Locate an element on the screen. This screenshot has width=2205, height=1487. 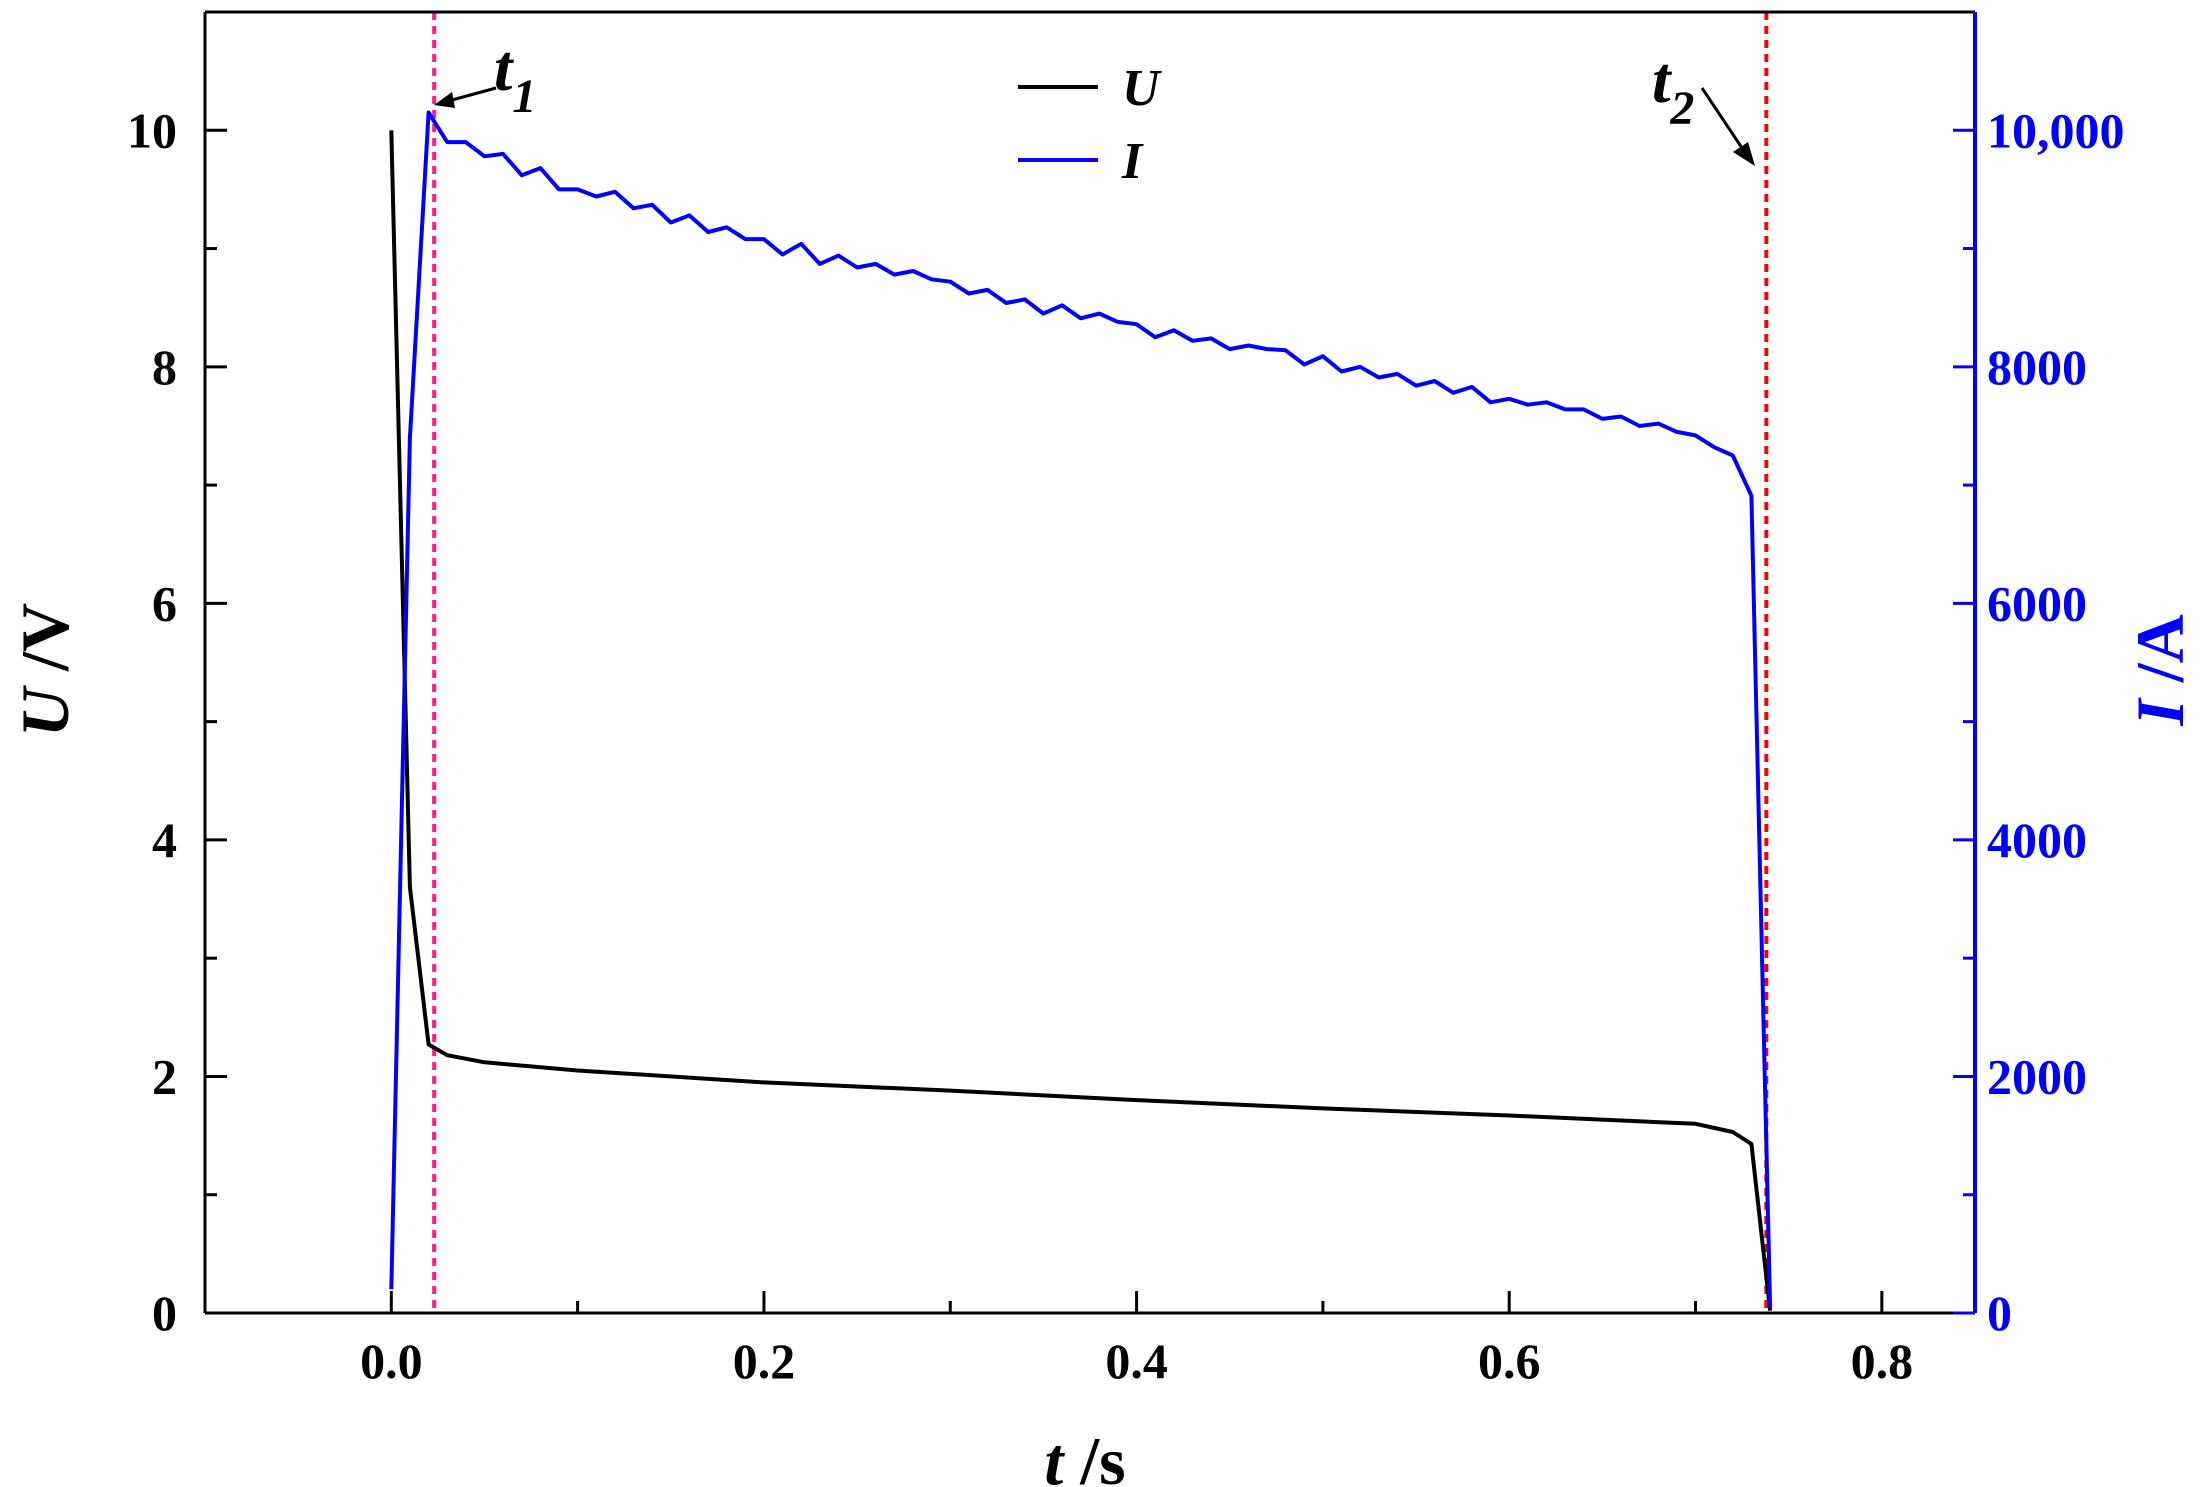
y-right-axis-title-var: I is located at coordinates (2160, 712).